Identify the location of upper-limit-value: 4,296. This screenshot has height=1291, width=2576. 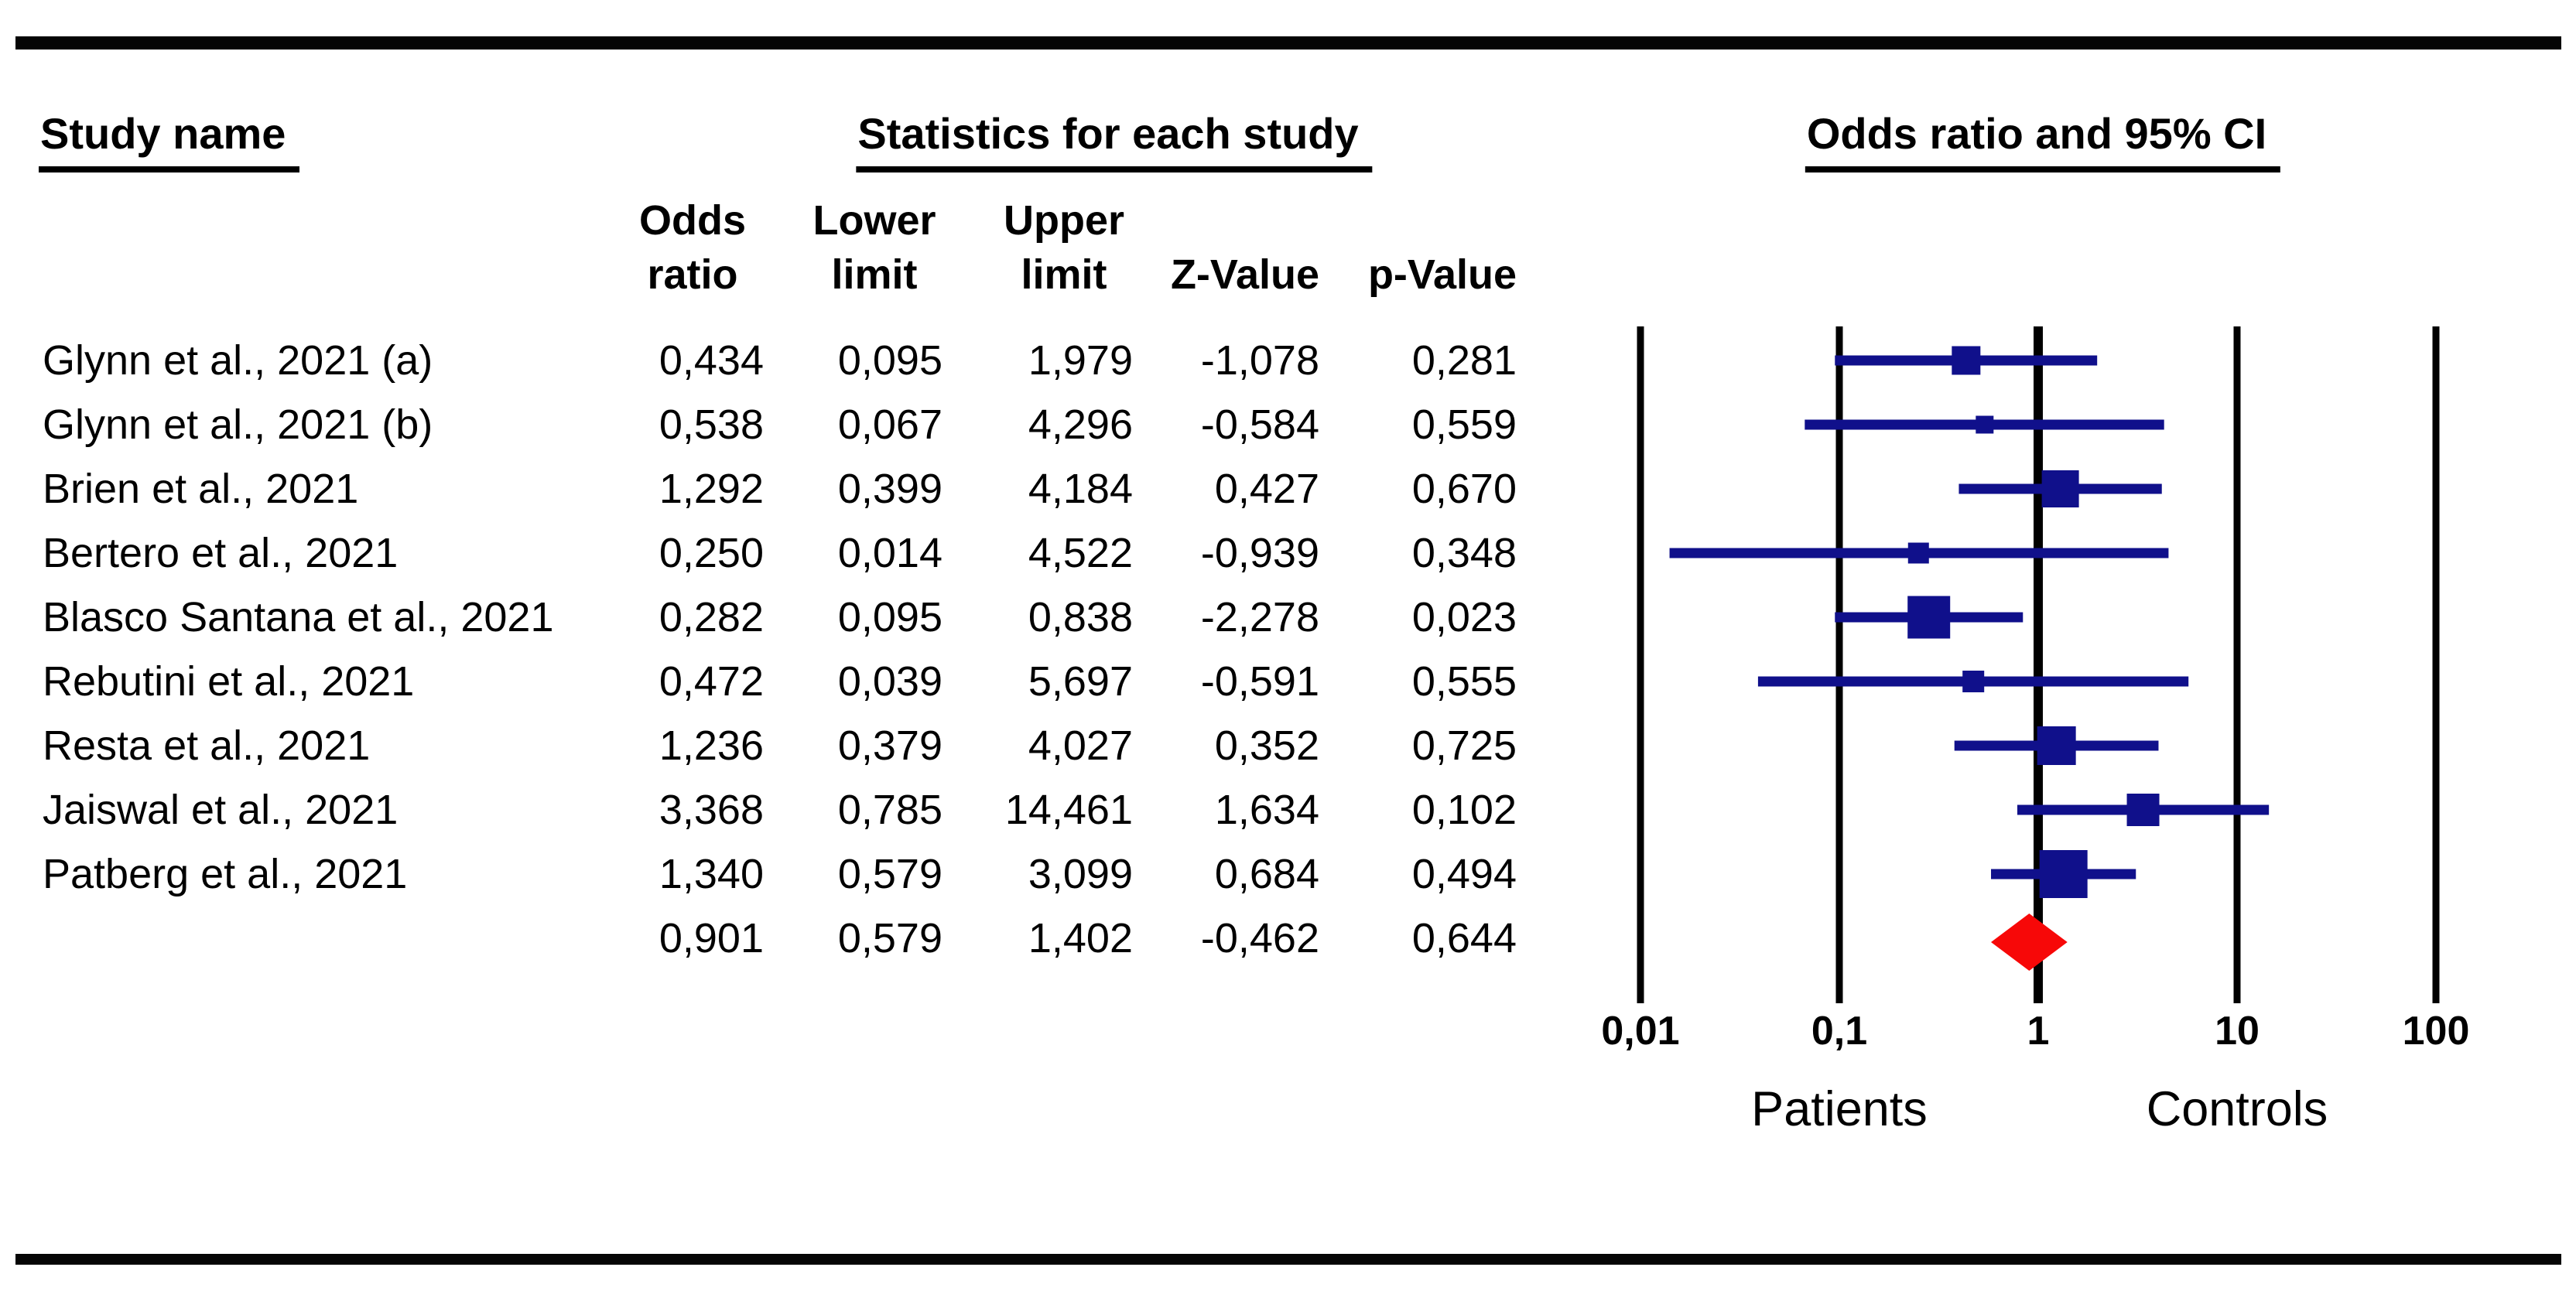
(1080, 424).